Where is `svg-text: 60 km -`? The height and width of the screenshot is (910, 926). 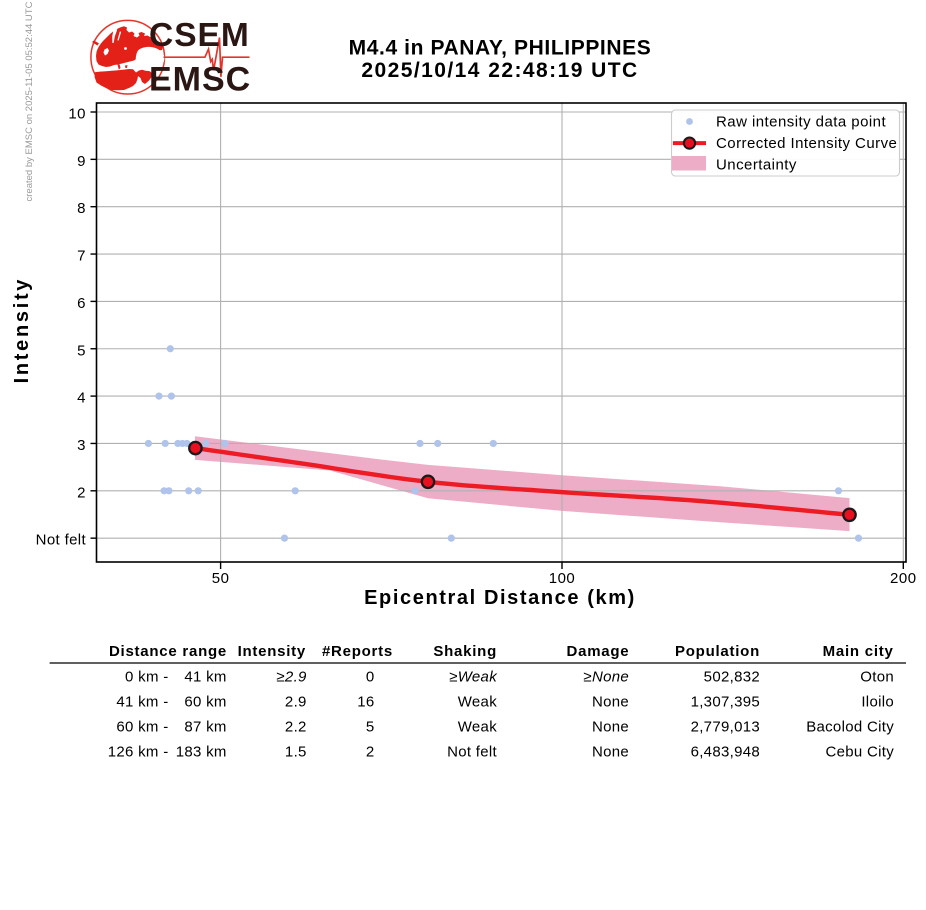 svg-text: 60 km - is located at coordinates (142, 727).